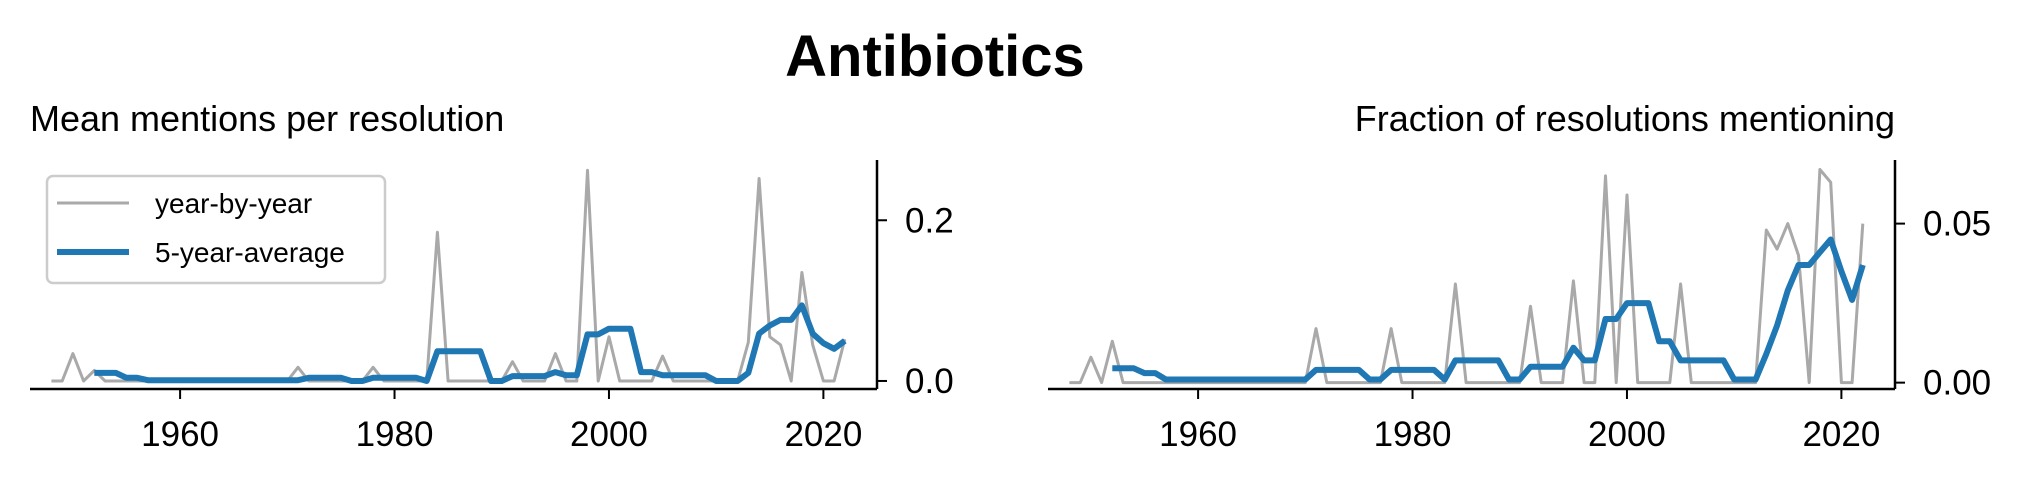 The image size is (2030, 489). What do you see at coordinates (267, 118) in the screenshot?
I see `panel-title-mean-mentions: Mean mentions per resolution` at bounding box center [267, 118].